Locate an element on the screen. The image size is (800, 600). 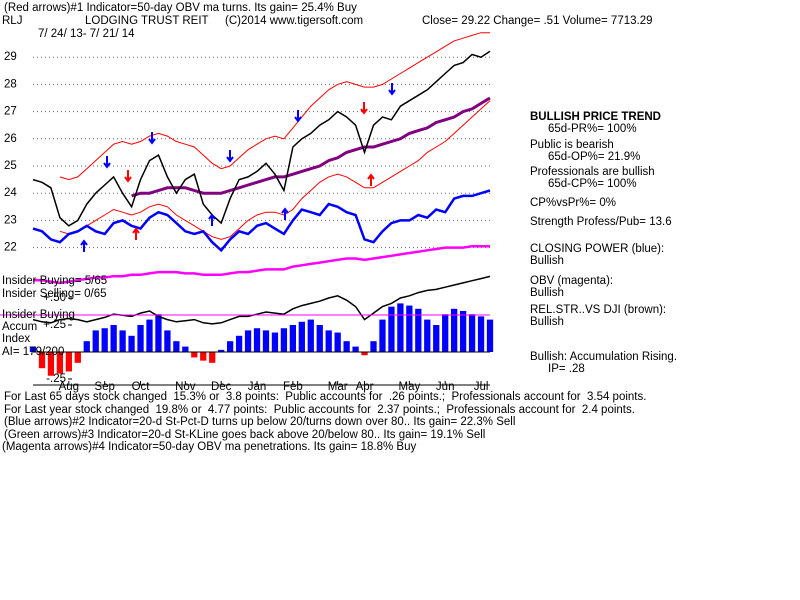
note: AI= 179/200 is located at coordinates (33, 352).